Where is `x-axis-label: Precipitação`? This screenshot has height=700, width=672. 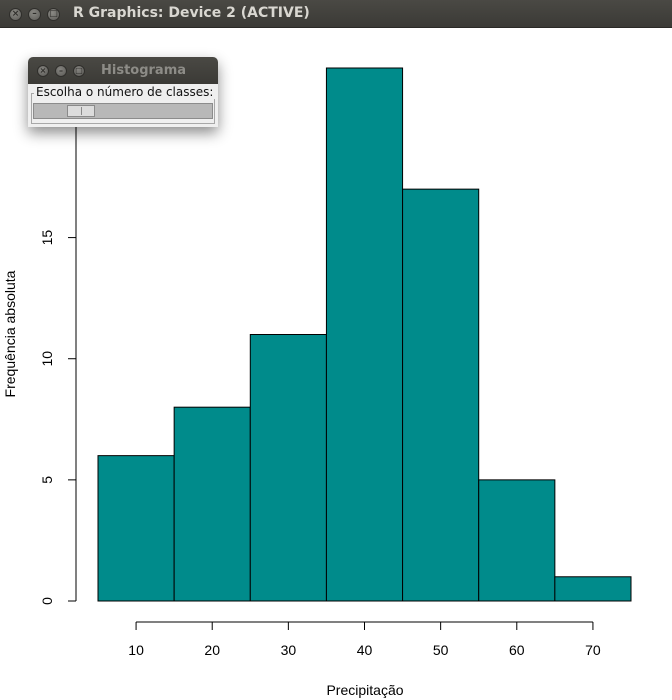
x-axis-label: Precipitação is located at coordinates (364, 690).